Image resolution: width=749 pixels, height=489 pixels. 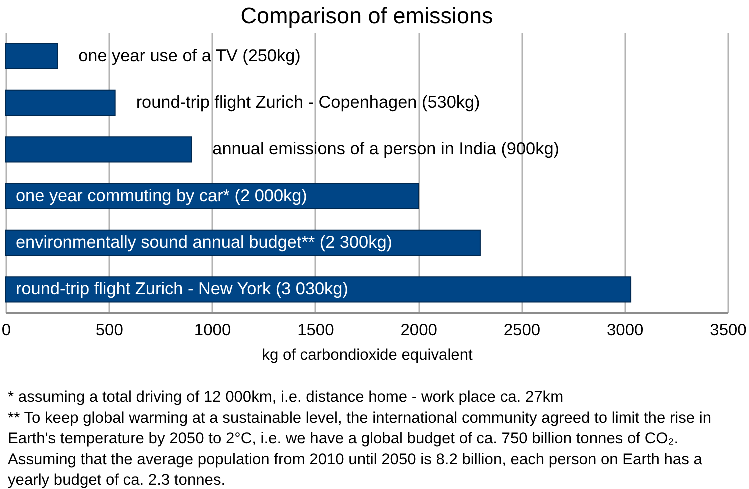 What do you see at coordinates (286, 397) in the screenshot?
I see `text: * assuming a total driving of 12 000km, i.e. distance home - work place ca. 27km` at bounding box center [286, 397].